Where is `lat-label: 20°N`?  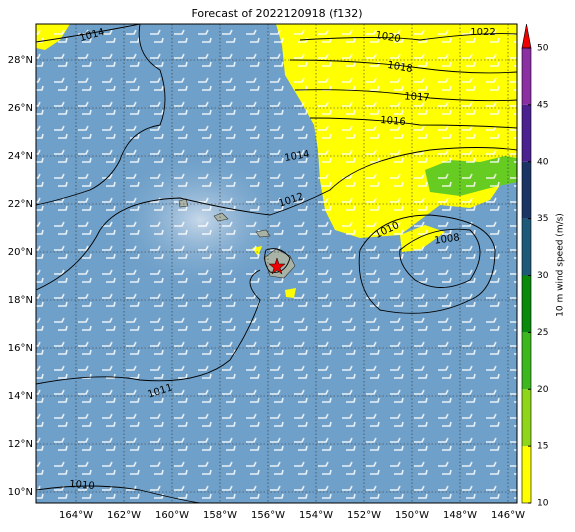
lat-label: 20°N is located at coordinates (20, 252).